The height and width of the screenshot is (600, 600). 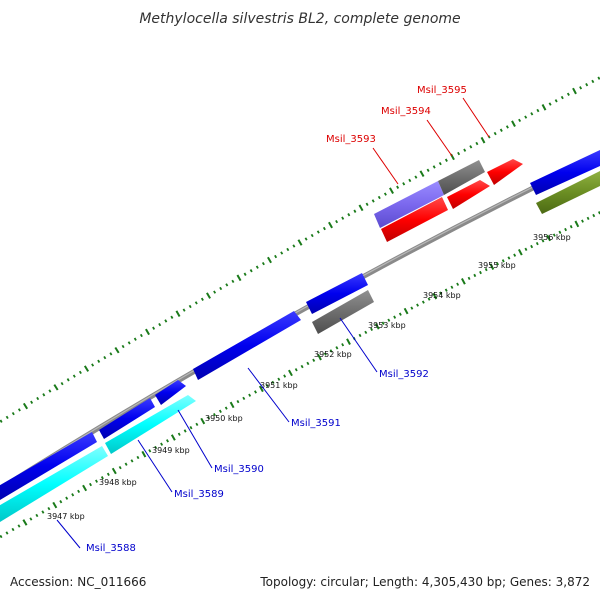 I want to click on gene-label-msil-3590: Msil_3590, so click(x=239, y=469).